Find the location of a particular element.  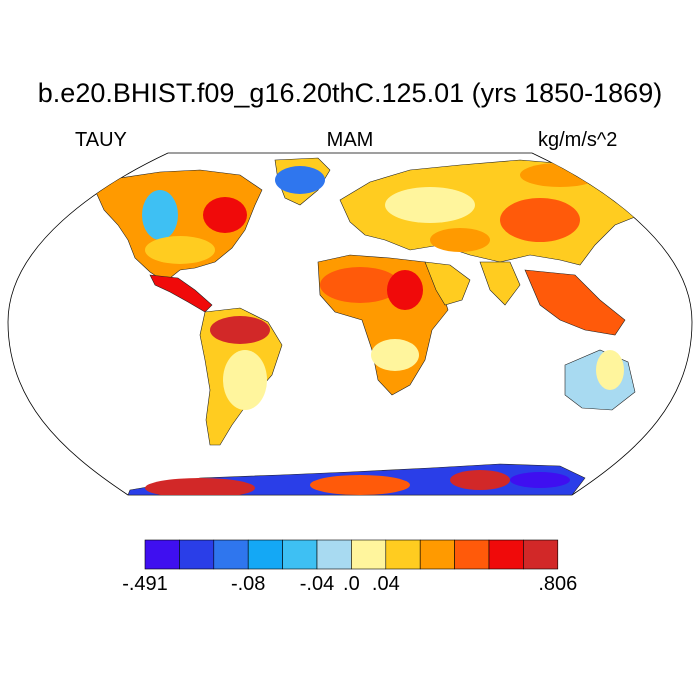

colorbar-tick-label: .806 is located at coordinates (558, 584).